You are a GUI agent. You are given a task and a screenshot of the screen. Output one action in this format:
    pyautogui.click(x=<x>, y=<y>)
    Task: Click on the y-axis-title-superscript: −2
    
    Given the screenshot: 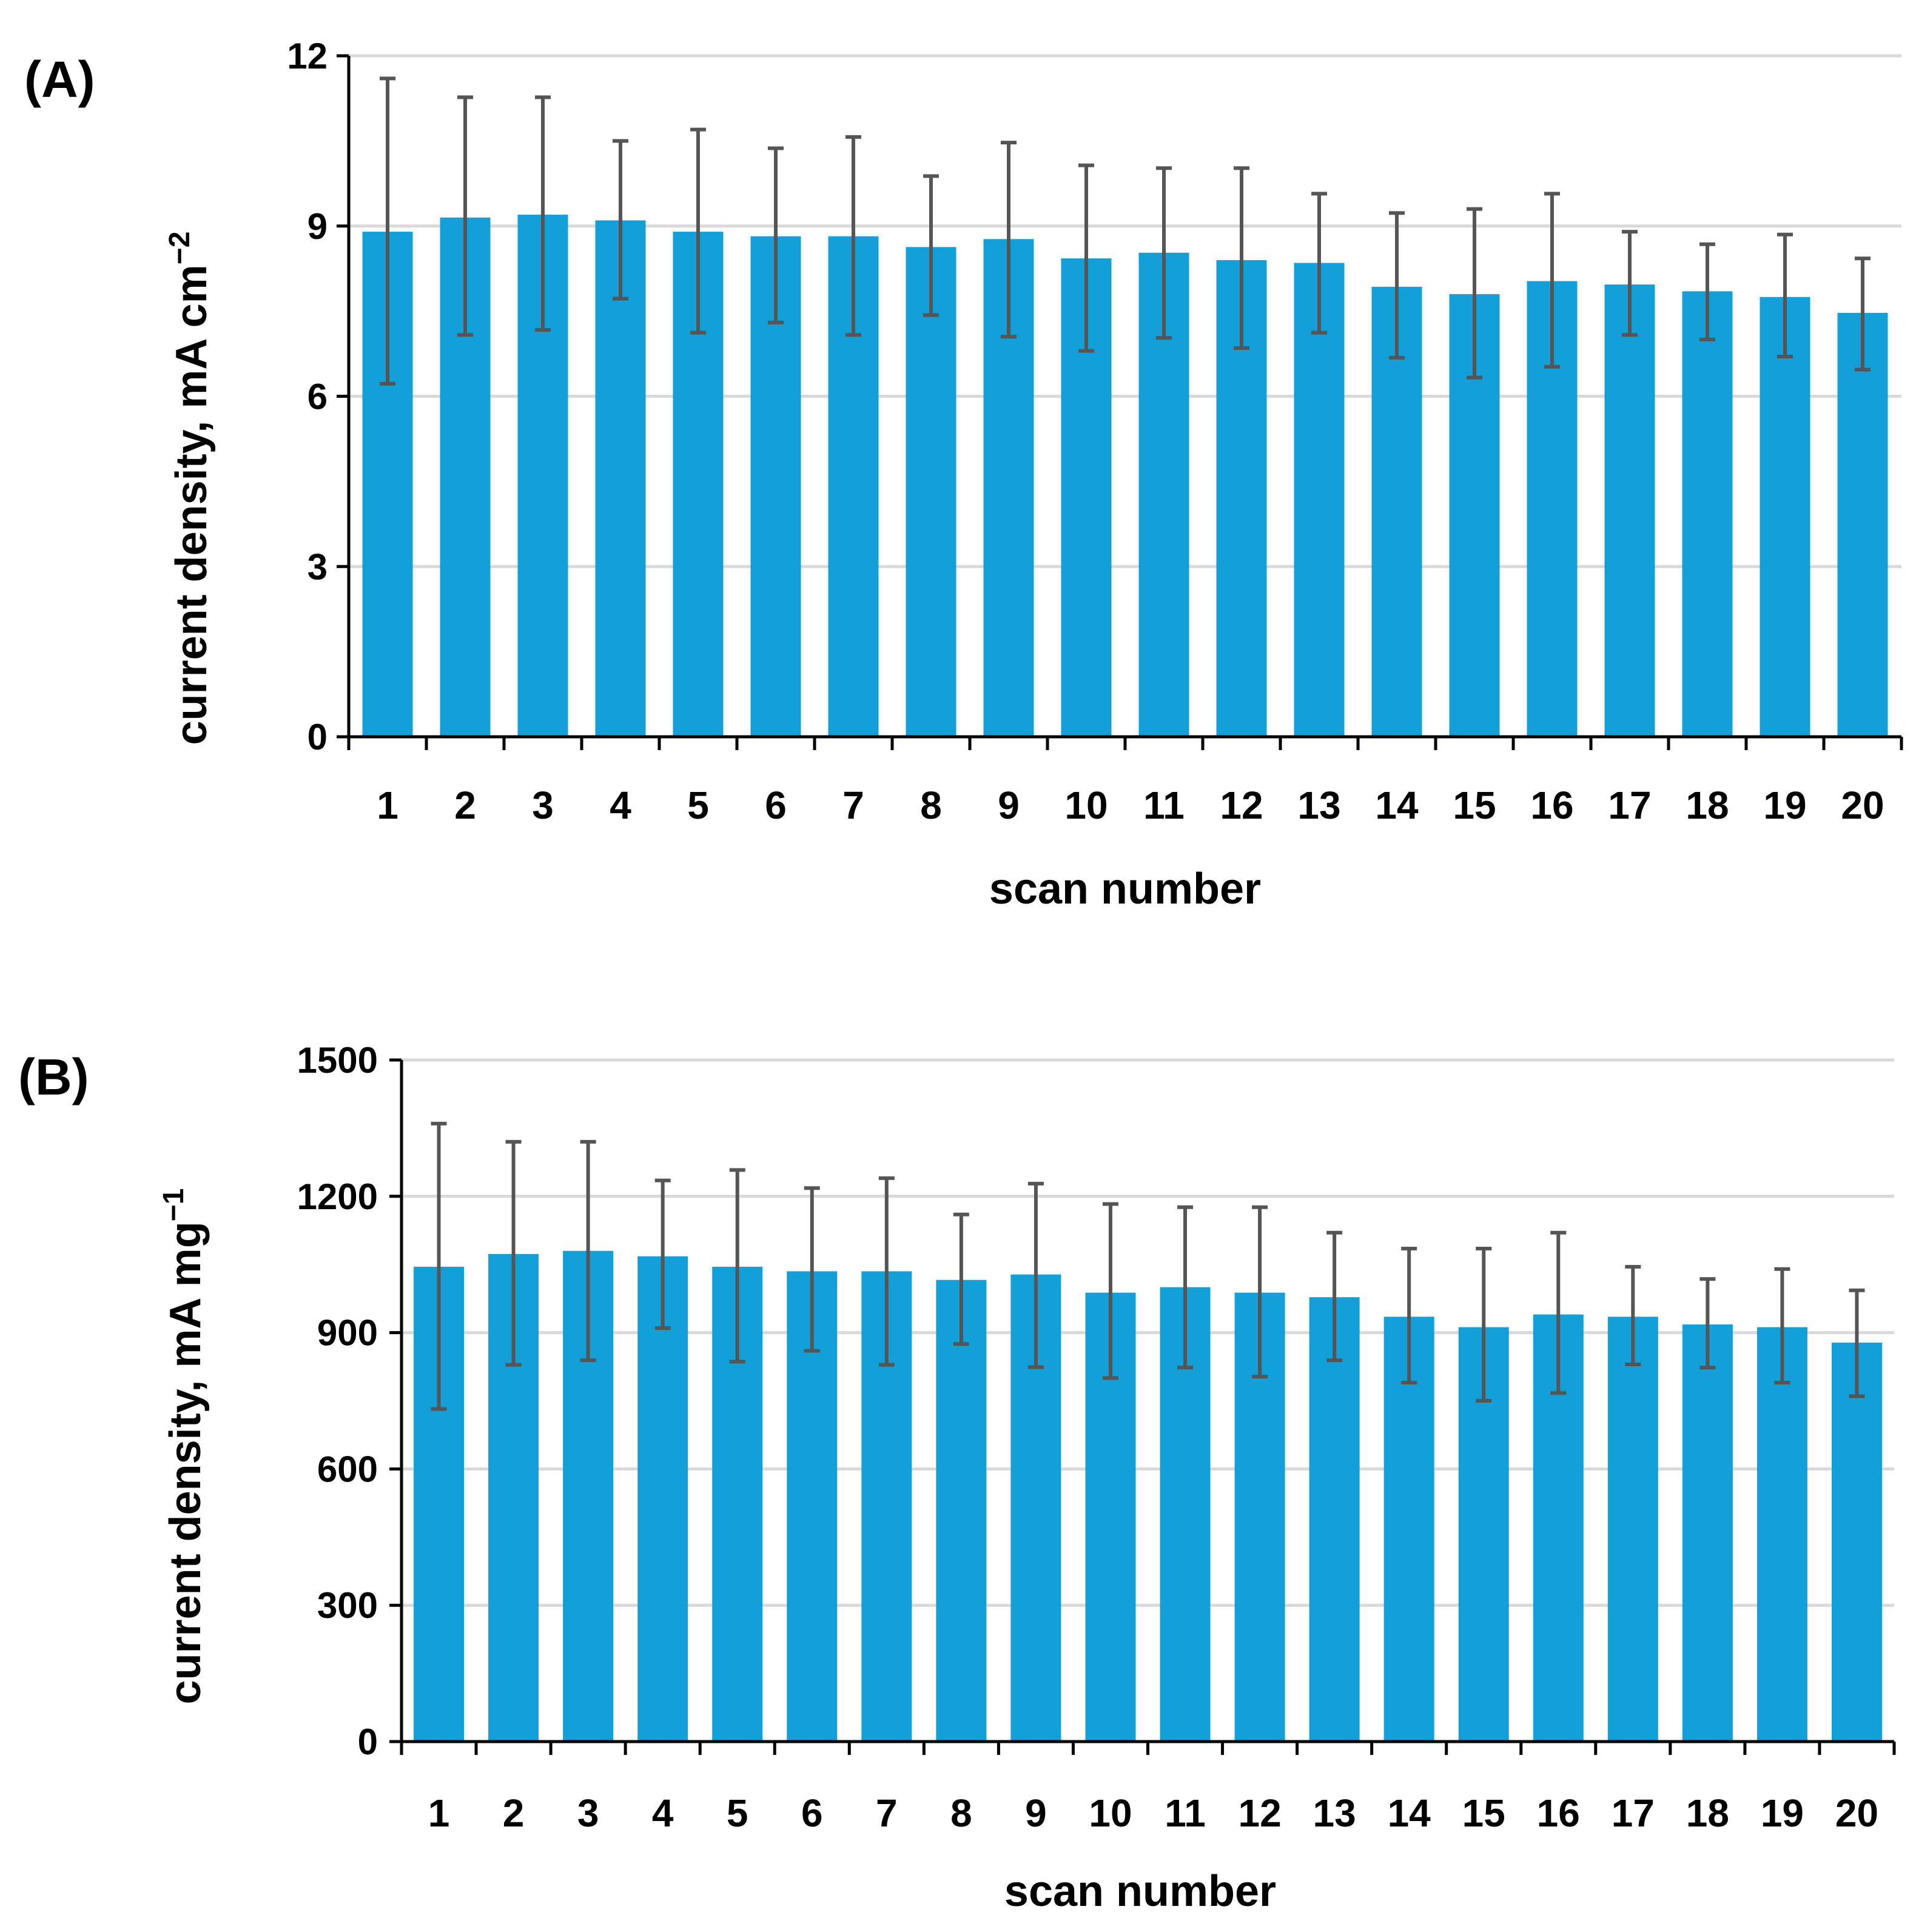 What is the action you would take?
    pyautogui.click(x=180, y=248)
    